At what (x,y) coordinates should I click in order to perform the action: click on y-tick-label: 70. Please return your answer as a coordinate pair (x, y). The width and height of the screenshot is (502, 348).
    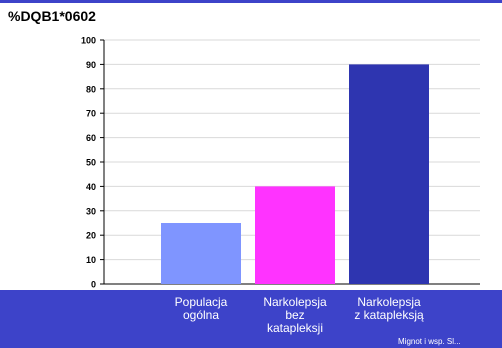
    Looking at the image, I should click on (91, 114).